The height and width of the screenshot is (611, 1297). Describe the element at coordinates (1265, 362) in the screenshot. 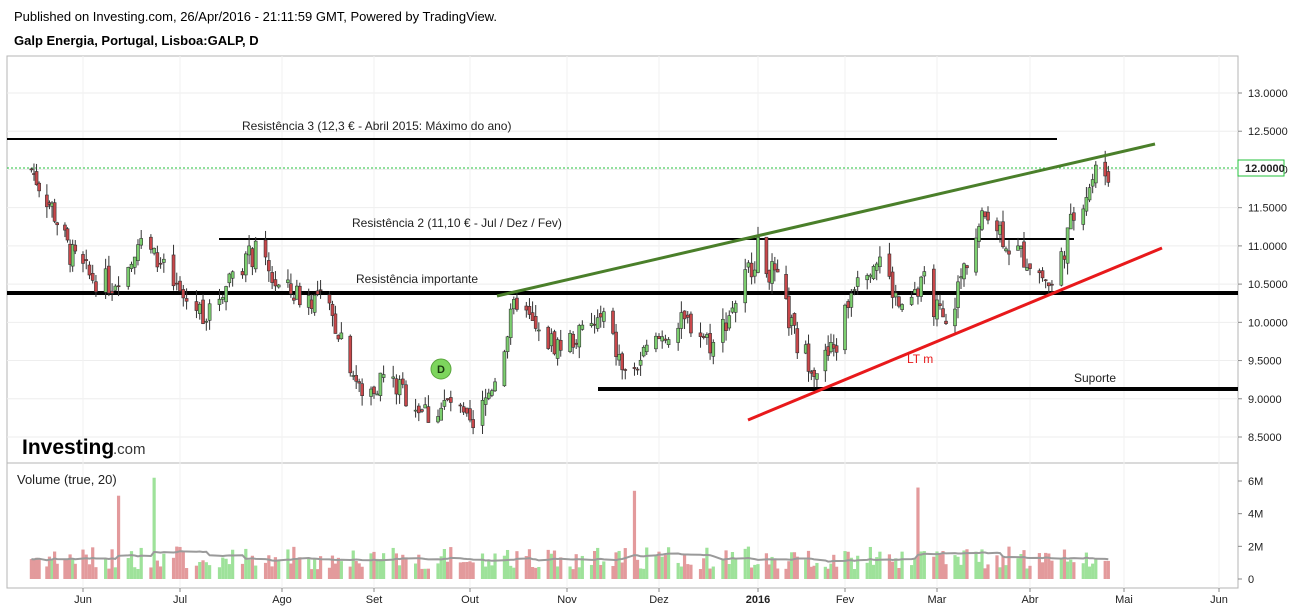

I see `price-tick-label: 9.5000` at that location.